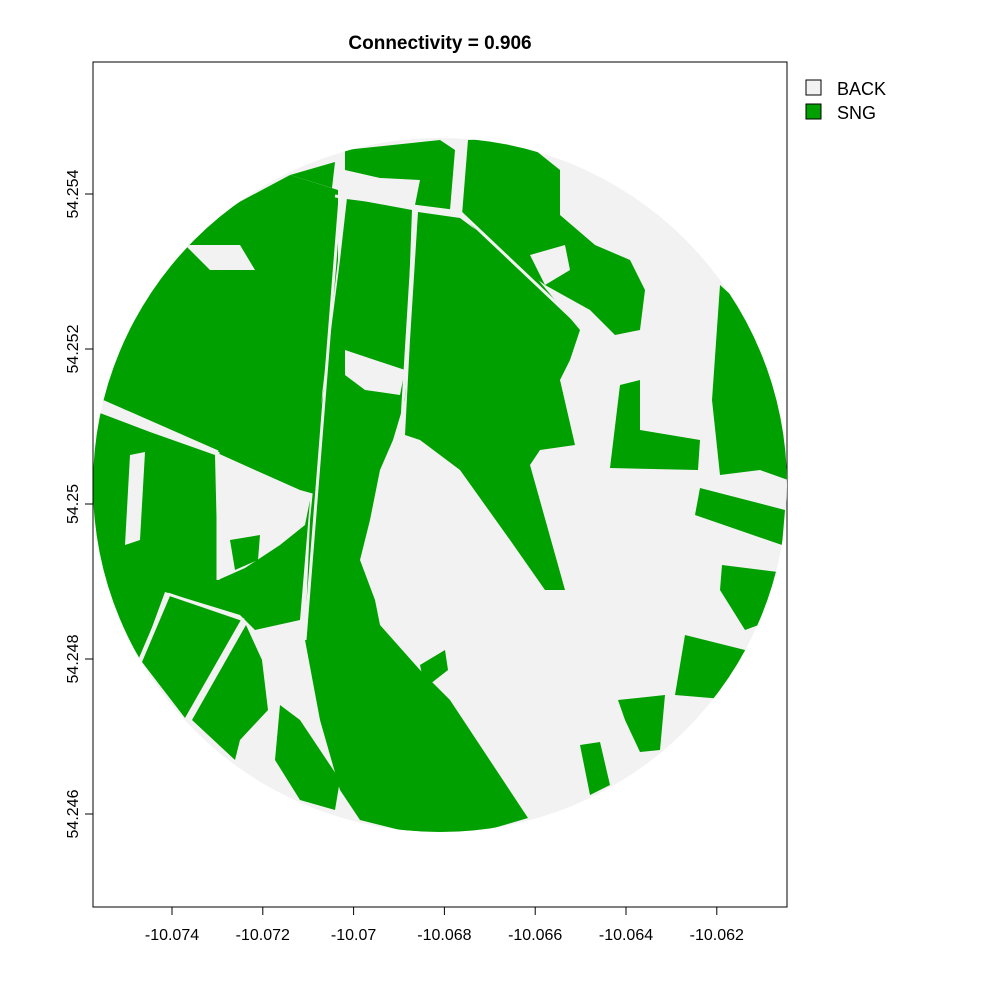  What do you see at coordinates (717, 935) in the screenshot?
I see `x-tick-label: -10.062` at bounding box center [717, 935].